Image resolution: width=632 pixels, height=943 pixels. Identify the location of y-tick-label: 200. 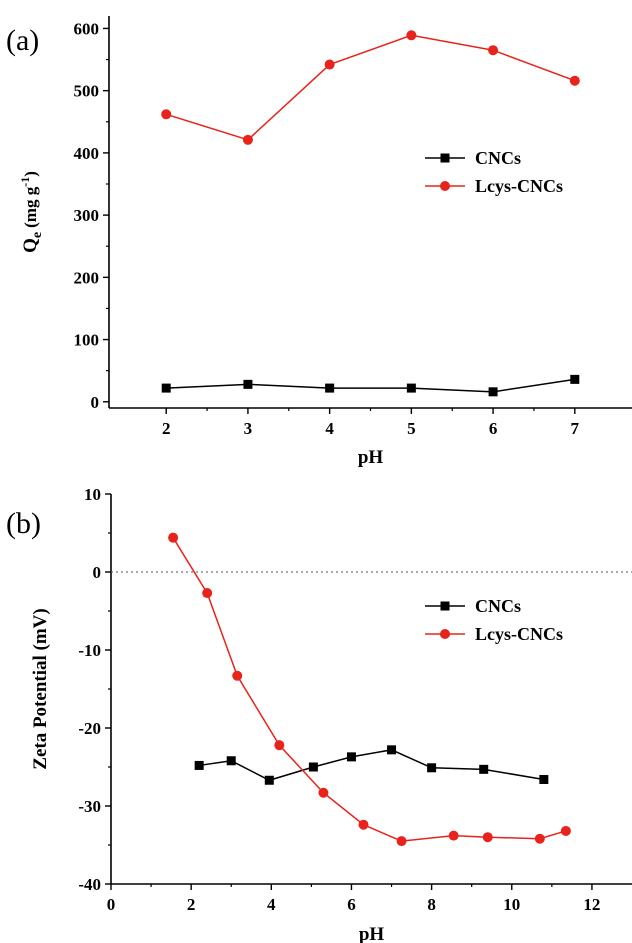
(87, 277).